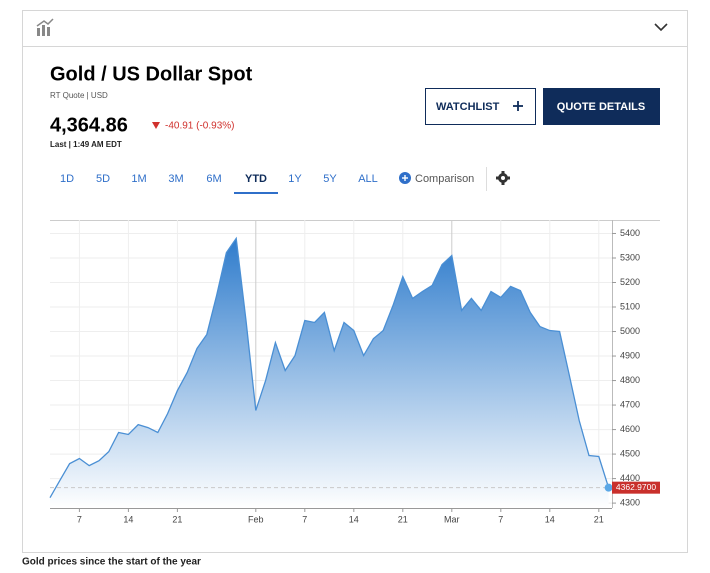 The height and width of the screenshot is (573, 710). I want to click on y-tick-label: 4600, so click(630, 429).